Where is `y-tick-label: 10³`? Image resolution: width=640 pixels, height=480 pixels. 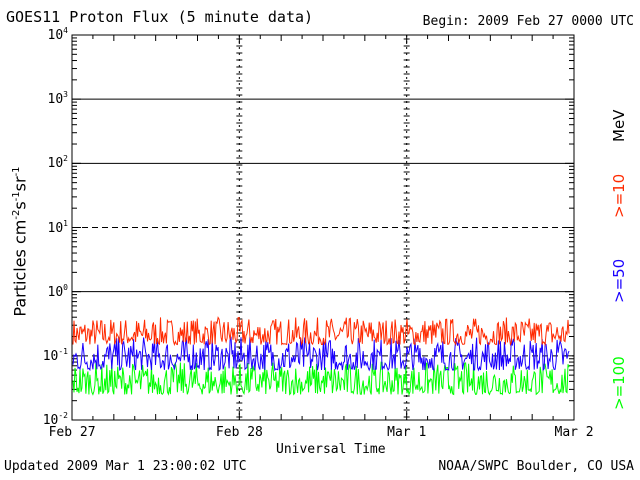 y-tick-label: 10³ is located at coordinates (57, 99).